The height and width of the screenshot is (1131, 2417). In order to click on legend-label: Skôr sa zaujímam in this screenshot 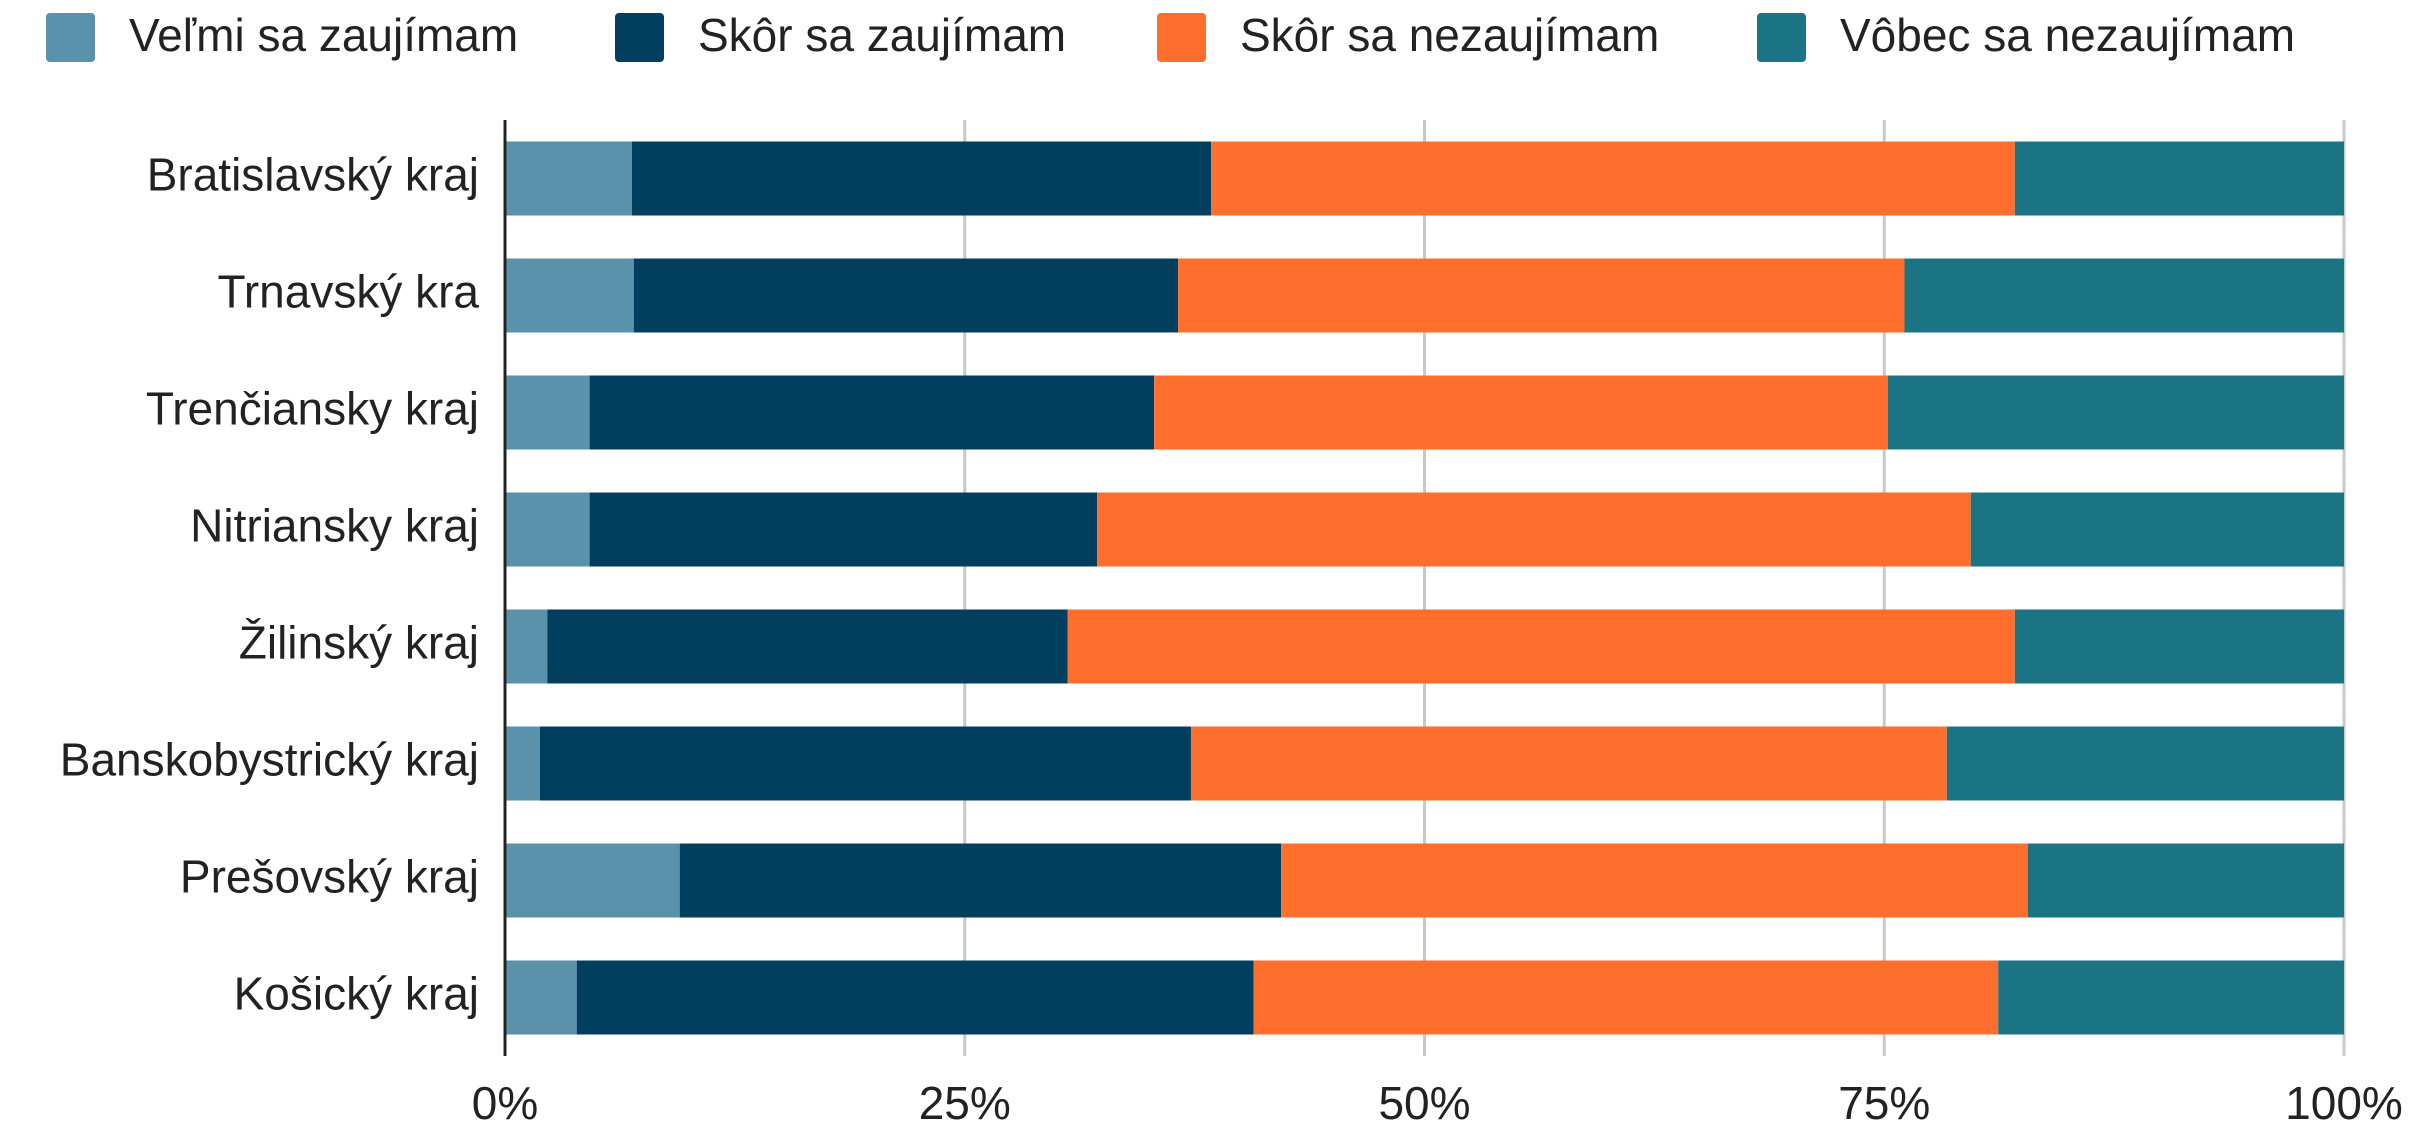, I will do `click(882, 35)`.